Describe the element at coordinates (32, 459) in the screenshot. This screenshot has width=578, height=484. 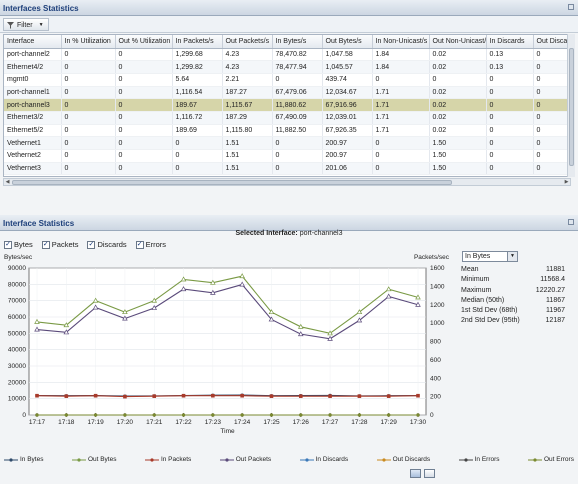
I see `legend-label: In Bytes` at that location.